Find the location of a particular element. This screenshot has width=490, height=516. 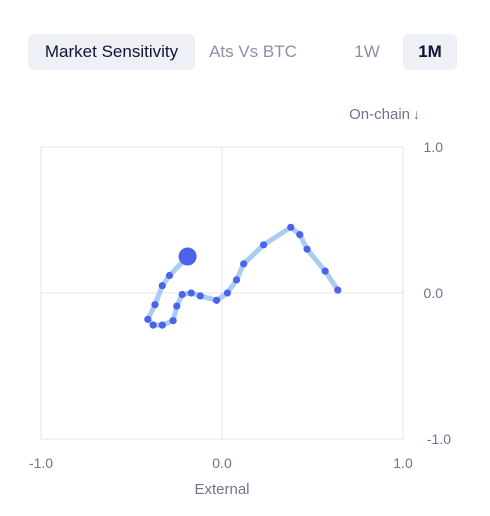

x-tick-label: 0.0 is located at coordinates (222, 463).